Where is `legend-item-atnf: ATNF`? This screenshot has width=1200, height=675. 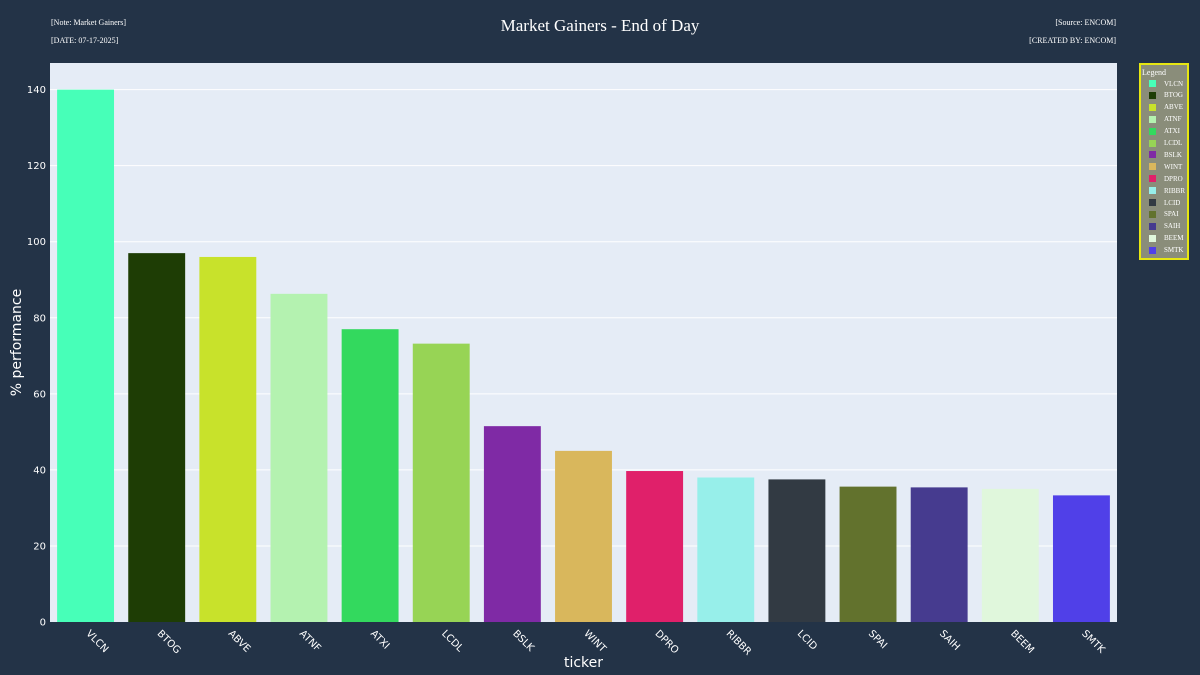
legend-item-atnf: ATNF is located at coordinates (1165, 119).